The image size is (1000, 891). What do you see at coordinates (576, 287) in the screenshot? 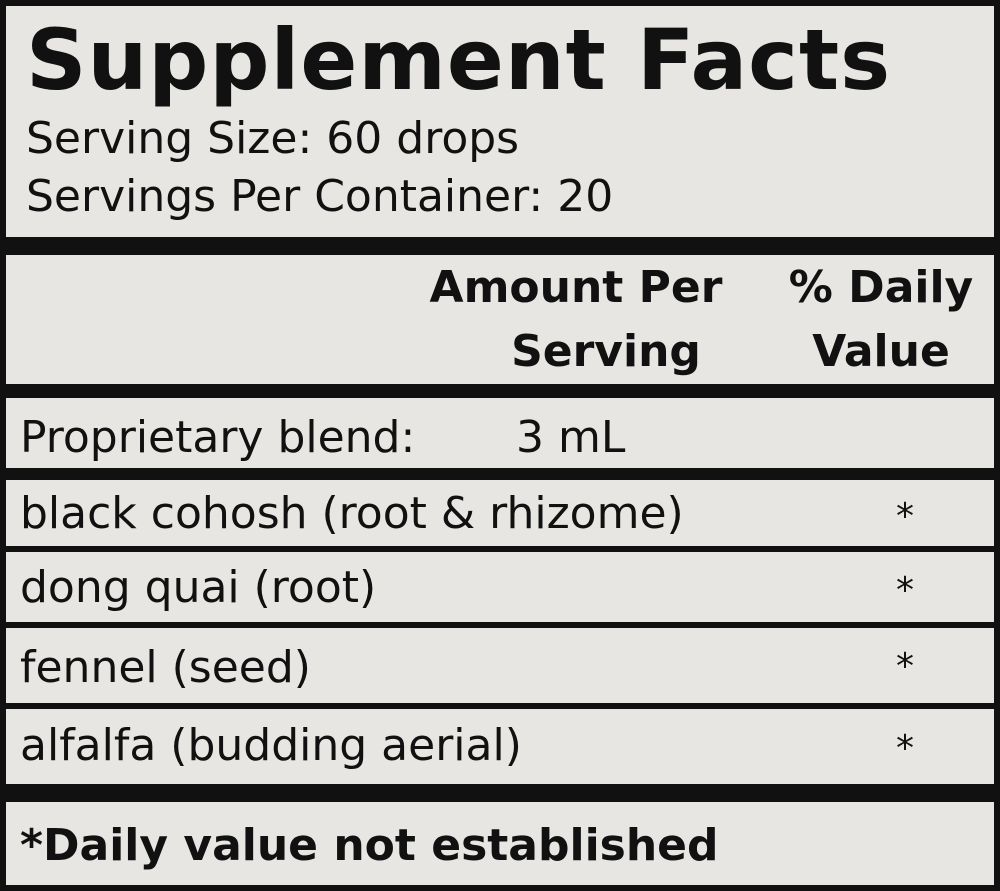
I see `header-line: Amount Per` at bounding box center [576, 287].